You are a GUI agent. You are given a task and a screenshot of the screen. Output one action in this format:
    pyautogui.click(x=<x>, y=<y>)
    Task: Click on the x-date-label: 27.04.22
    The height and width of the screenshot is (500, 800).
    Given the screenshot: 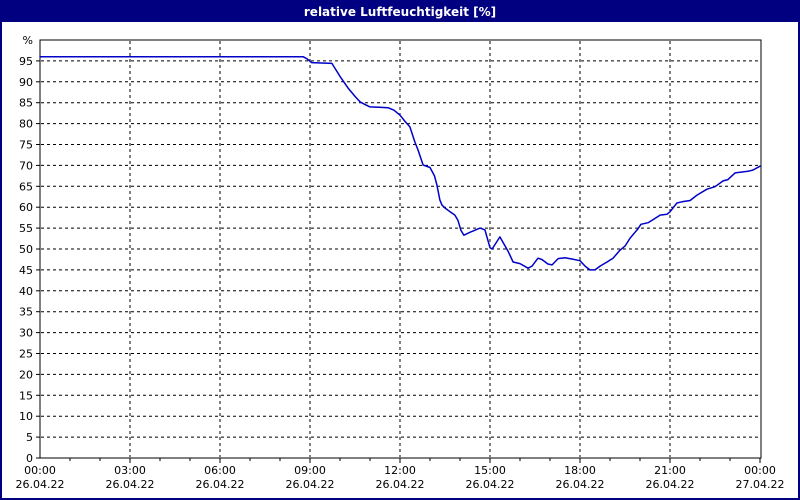 What is the action you would take?
    pyautogui.click(x=760, y=484)
    